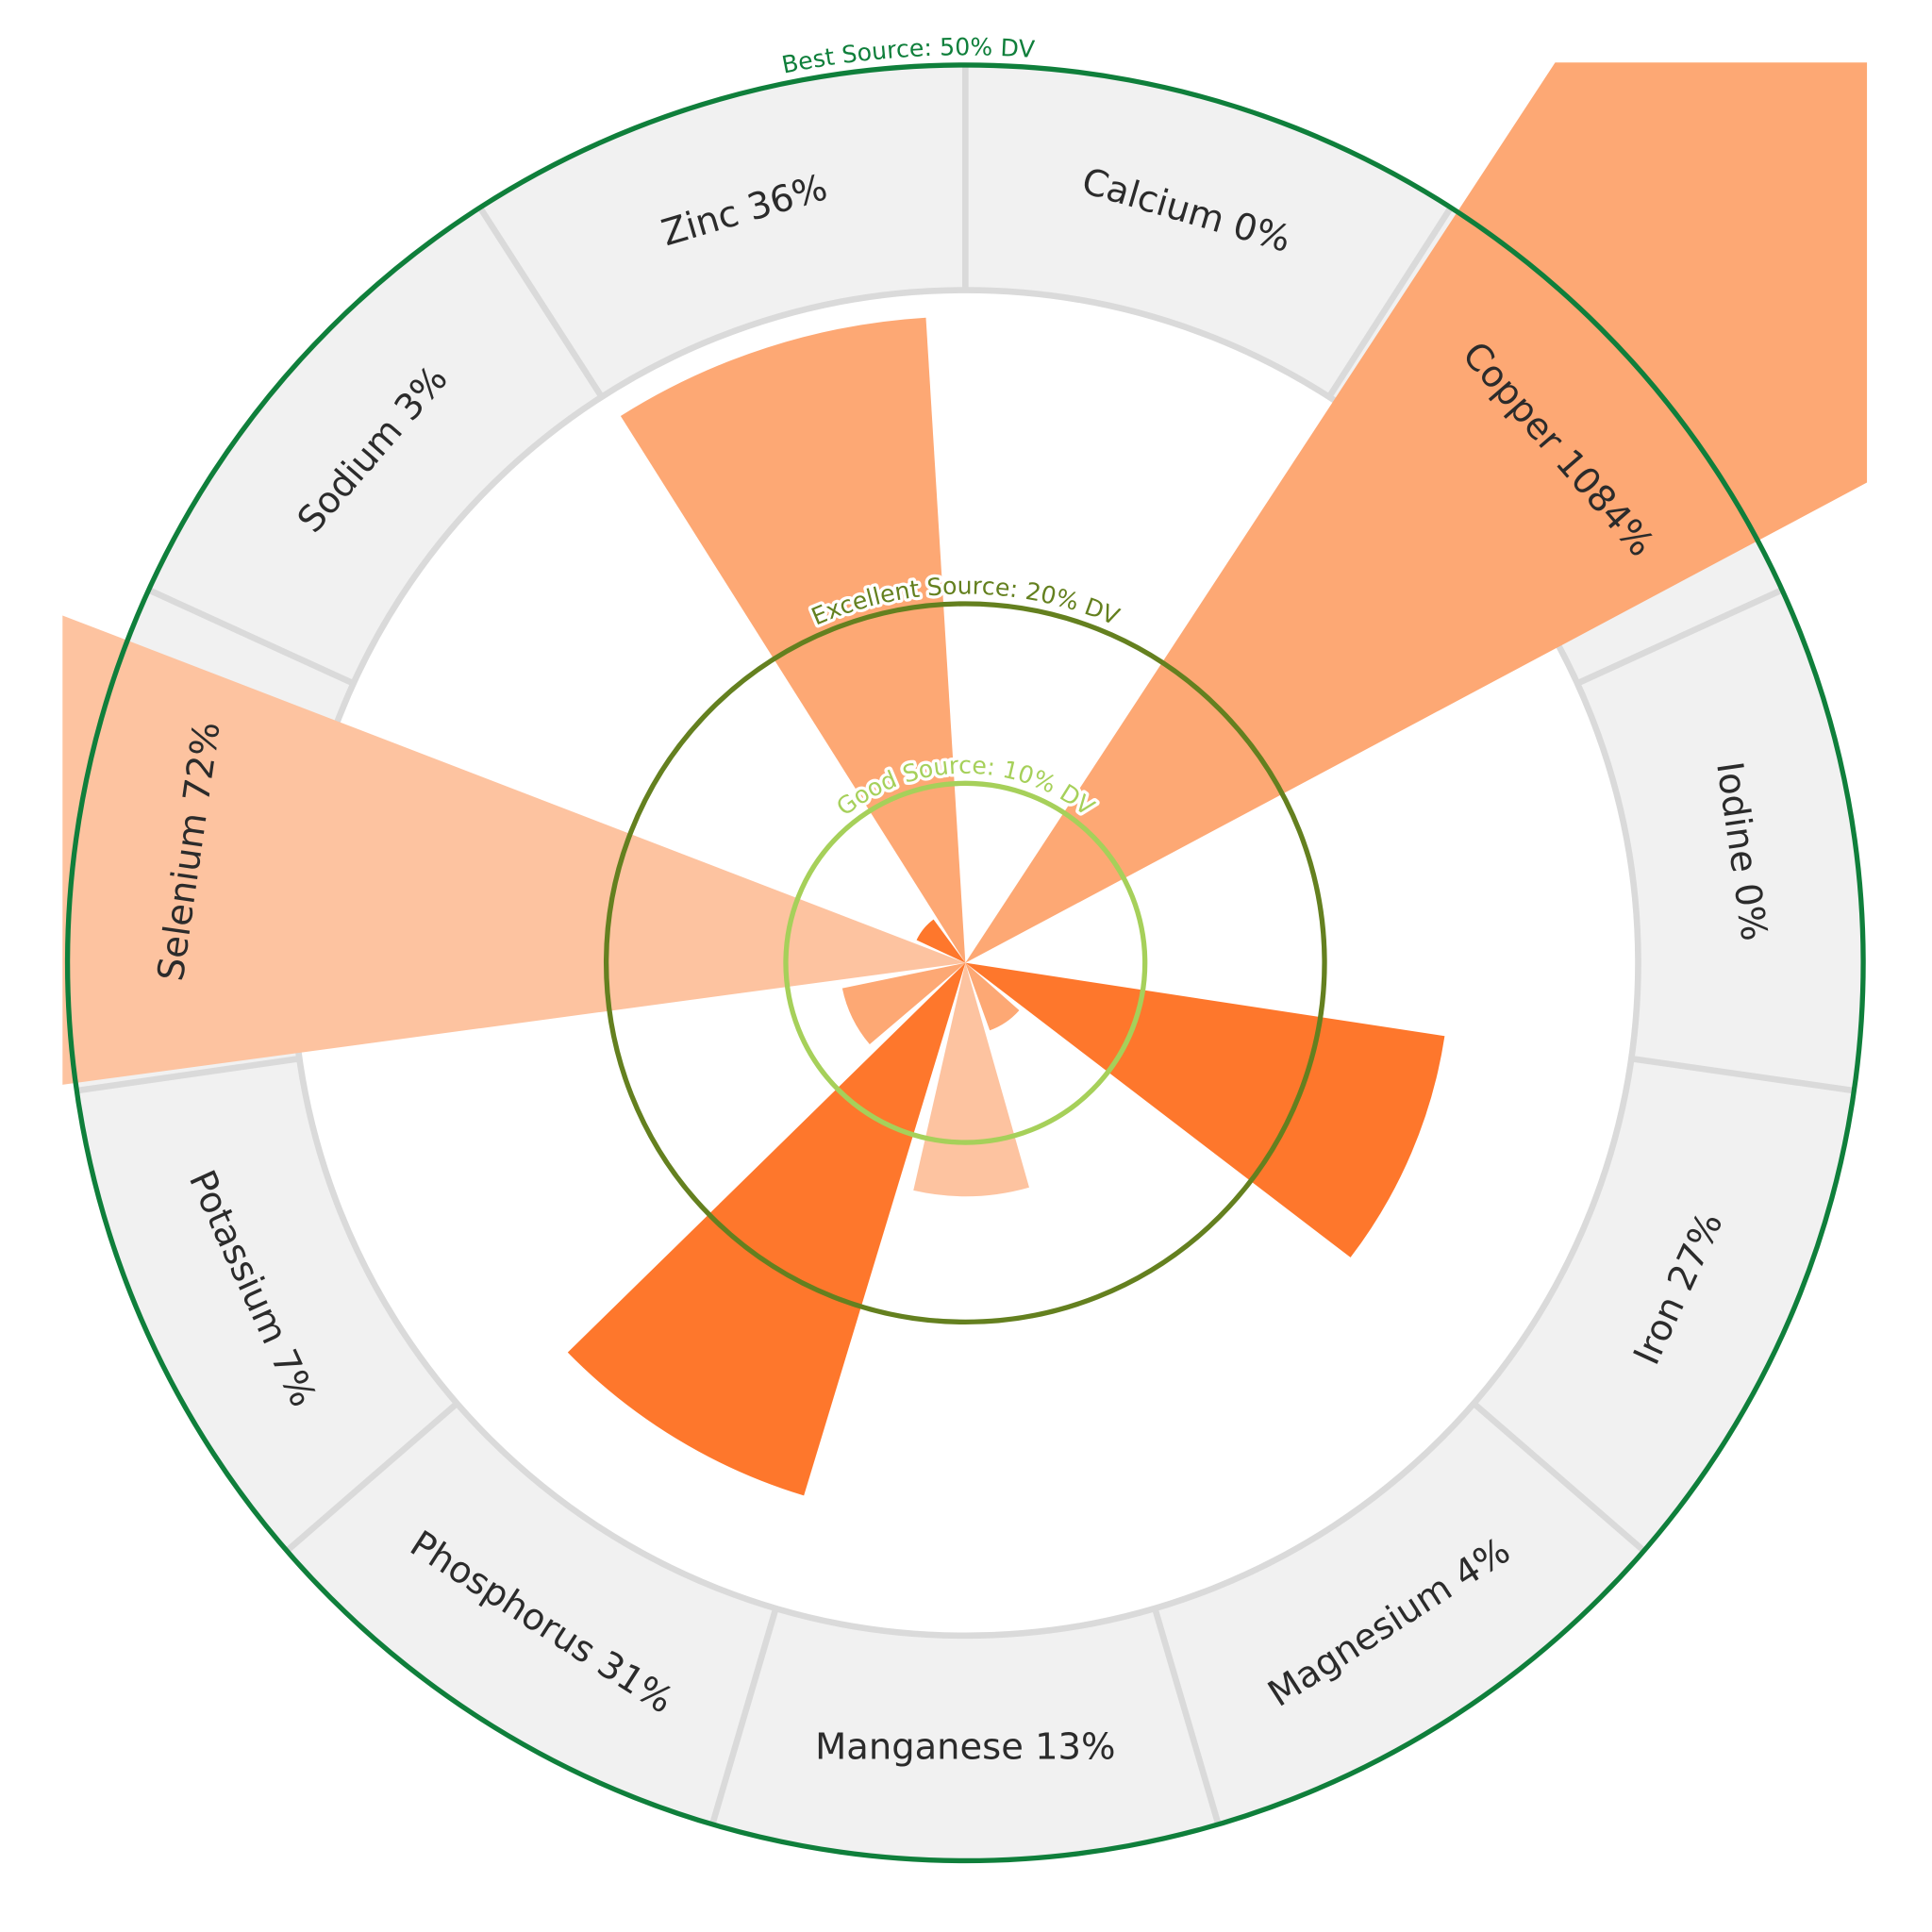  Describe the element at coordinates (514, 850) in the screenshot. I see `bar-selenium` at that location.